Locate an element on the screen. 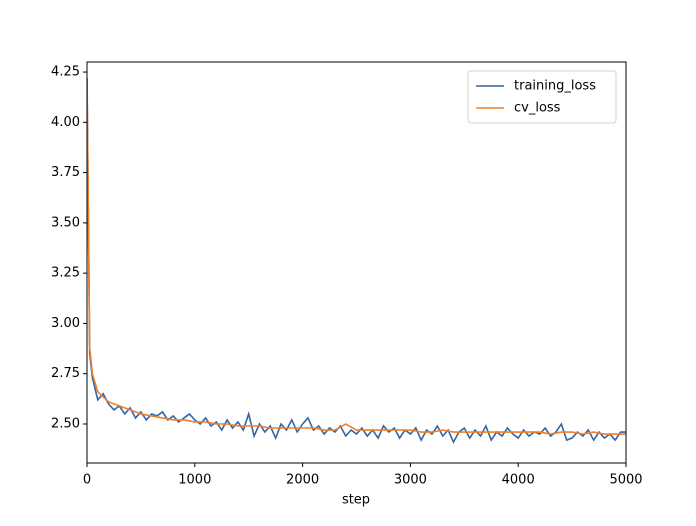  y-tick-label: 2.75 is located at coordinates (65, 373).